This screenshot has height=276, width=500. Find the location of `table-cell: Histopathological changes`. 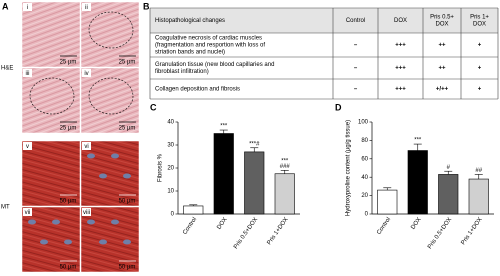

table-cell: Histopathological changes is located at coordinates (190, 21).